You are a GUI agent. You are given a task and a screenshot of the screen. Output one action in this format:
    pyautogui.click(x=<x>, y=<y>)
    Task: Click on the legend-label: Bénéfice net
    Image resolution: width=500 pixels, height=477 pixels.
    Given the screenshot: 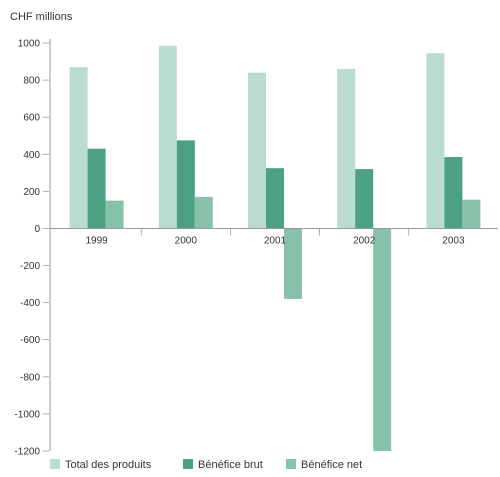 What is the action you would take?
    pyautogui.click(x=331, y=465)
    